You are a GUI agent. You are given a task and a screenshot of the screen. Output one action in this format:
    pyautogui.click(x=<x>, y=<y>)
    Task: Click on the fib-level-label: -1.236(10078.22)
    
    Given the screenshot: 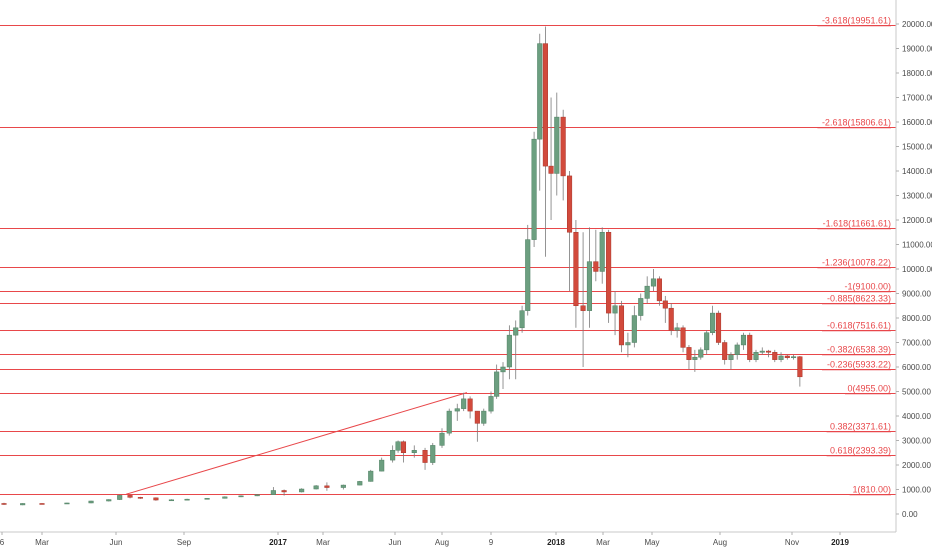 What is the action you would take?
    pyautogui.click(x=856, y=263)
    